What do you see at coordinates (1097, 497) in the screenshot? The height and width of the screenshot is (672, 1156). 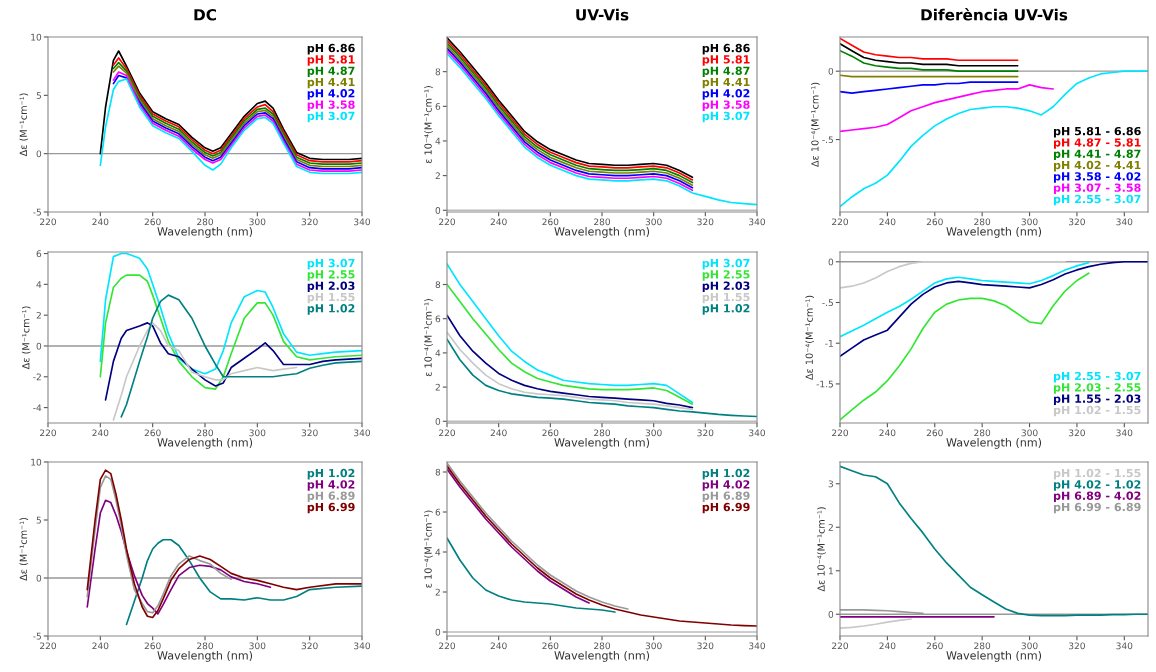 I see `text: pH 6.89 - 4.02` at bounding box center [1097, 497].